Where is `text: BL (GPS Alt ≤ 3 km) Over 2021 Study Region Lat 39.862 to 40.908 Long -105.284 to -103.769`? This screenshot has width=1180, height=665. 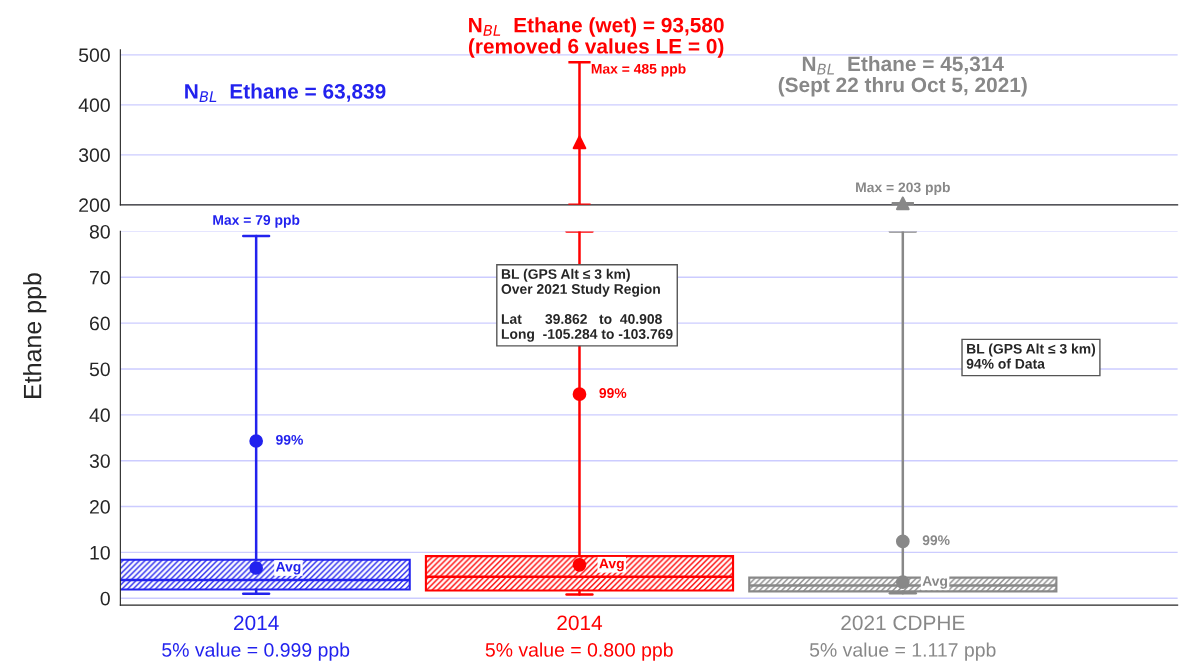
text: BL (GPS Alt ≤ 3 km) Over 2021 Study Region Lat 39.862 to 40.908 Long -105.284 to -103.769 is located at coordinates (587, 305).